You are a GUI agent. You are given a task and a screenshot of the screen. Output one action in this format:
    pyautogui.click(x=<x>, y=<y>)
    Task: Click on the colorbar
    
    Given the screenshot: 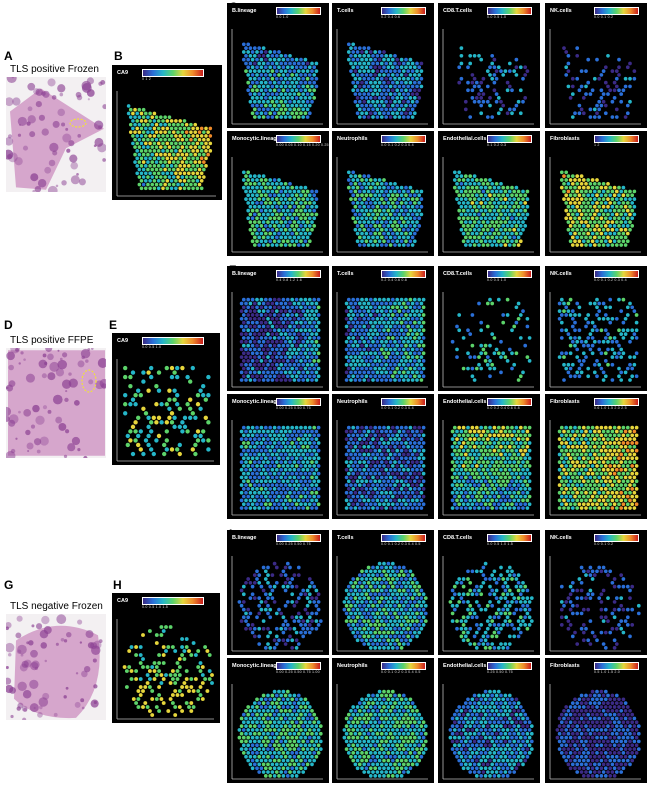 What is the action you would take?
    pyautogui.click(x=403, y=274)
    